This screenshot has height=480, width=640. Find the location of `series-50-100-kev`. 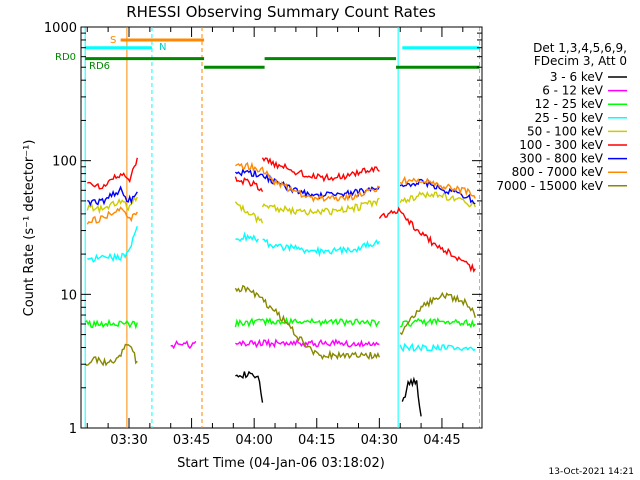

series-50-100-kev is located at coordinates (281, 207).